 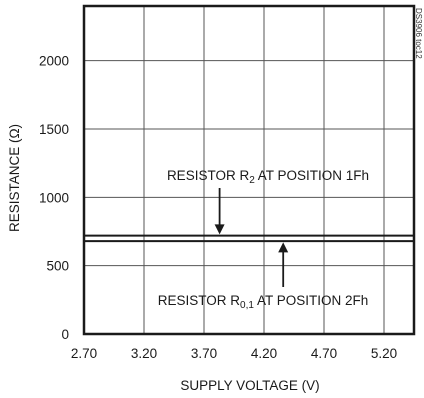 What do you see at coordinates (264, 353) in the screenshot?
I see `x-tick-label: 4.20` at bounding box center [264, 353].